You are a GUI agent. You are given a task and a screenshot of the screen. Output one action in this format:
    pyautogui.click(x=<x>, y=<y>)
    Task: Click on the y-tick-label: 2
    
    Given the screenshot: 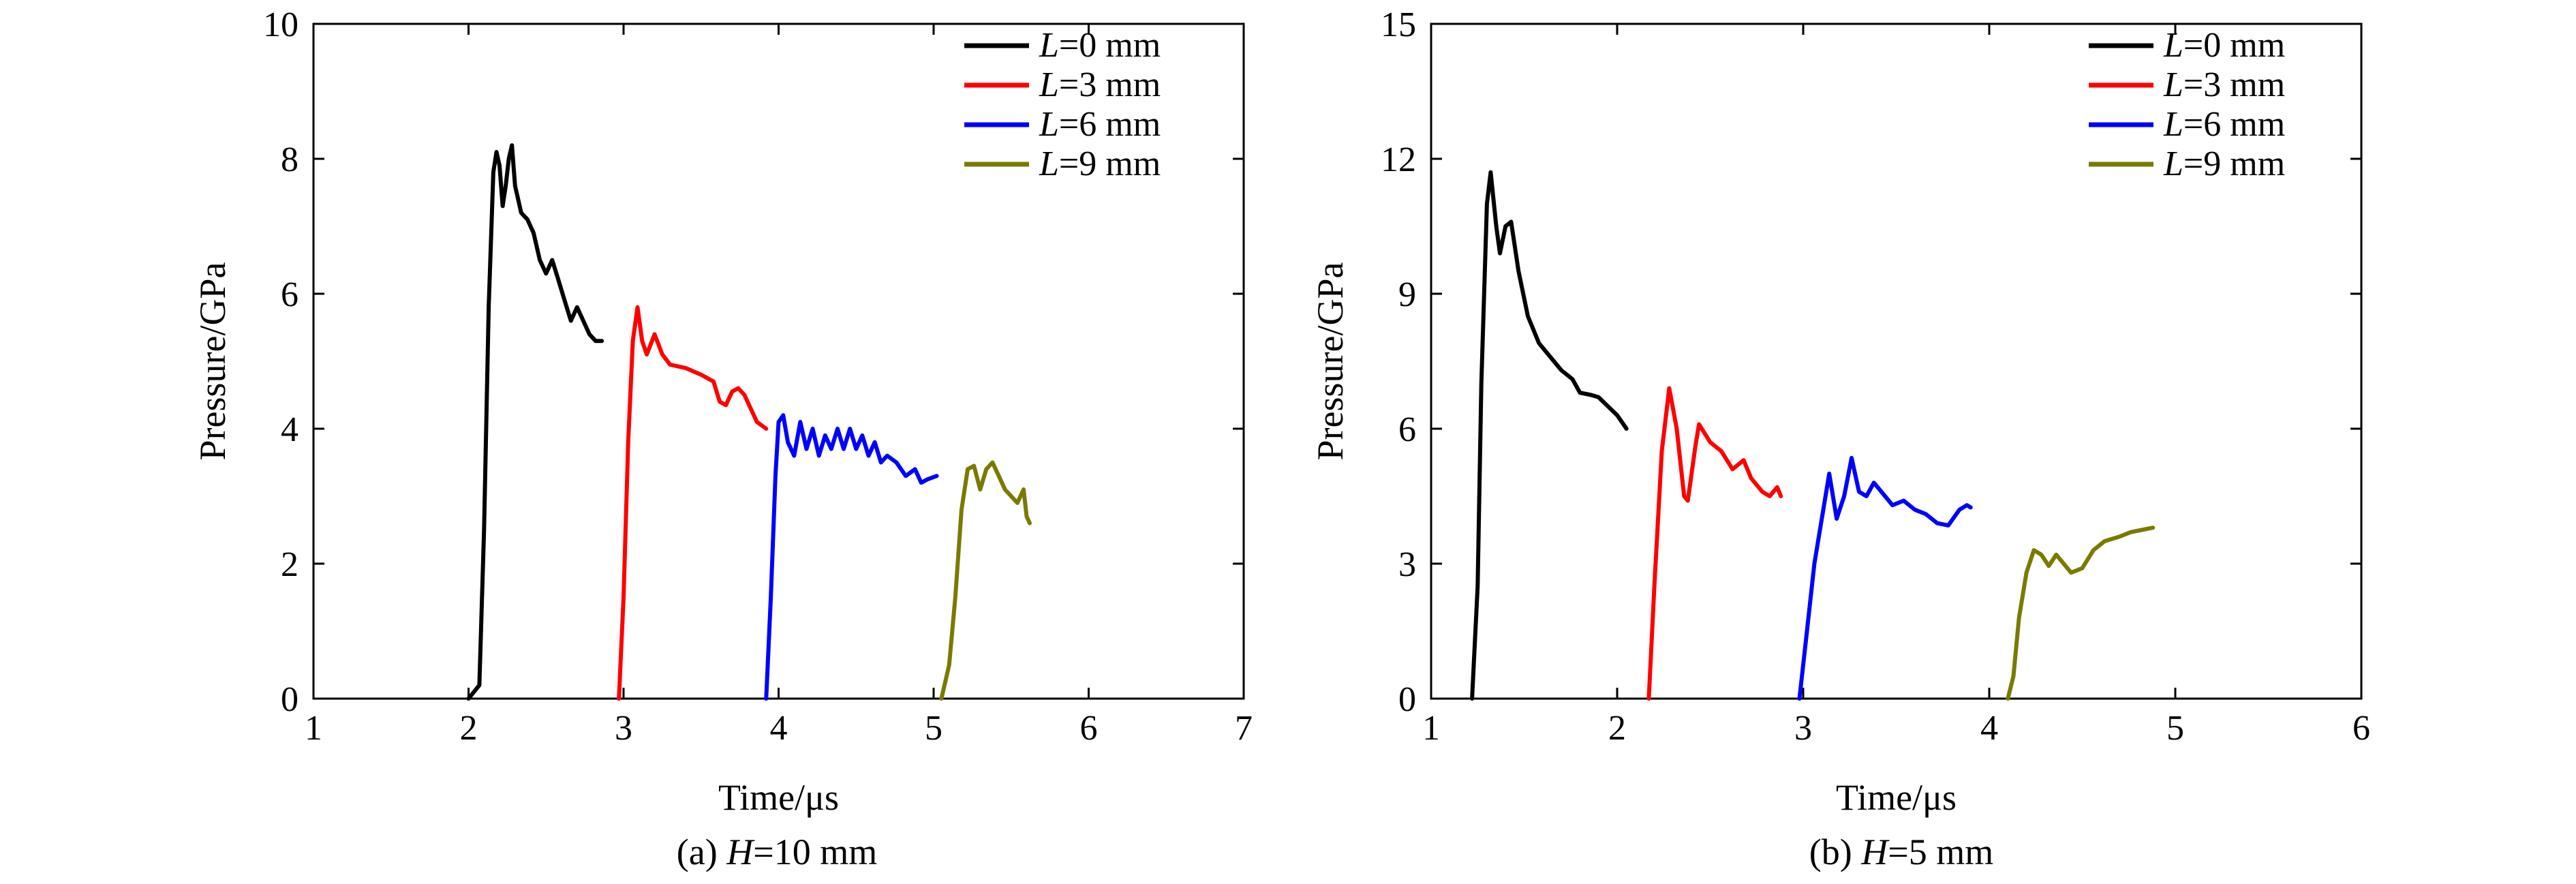 What is the action you would take?
    pyautogui.click(x=289, y=564)
    